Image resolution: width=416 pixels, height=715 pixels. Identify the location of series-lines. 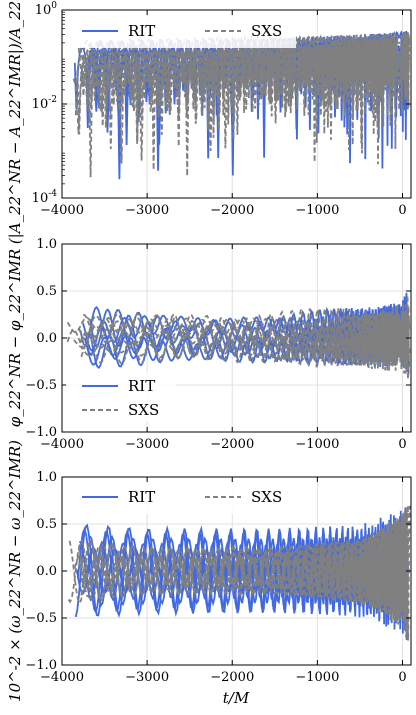
(238, 336).